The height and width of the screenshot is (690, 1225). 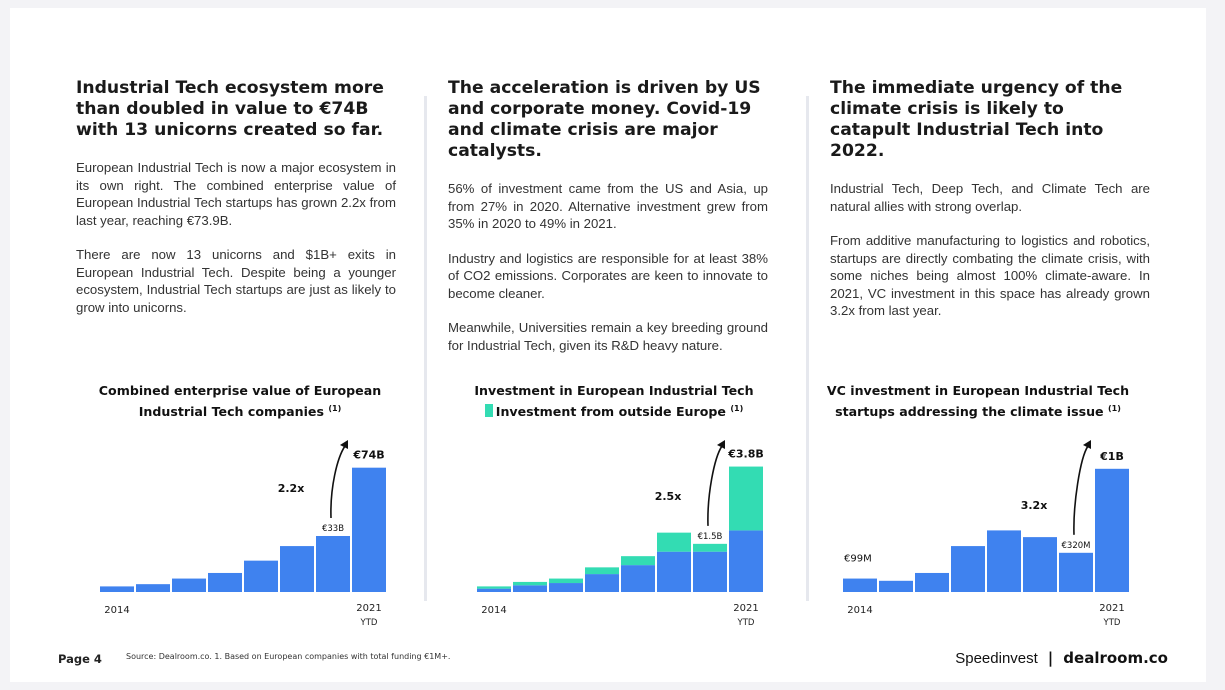 What do you see at coordinates (338, 482) in the screenshot?
I see `chart-1-growth-arrow` at bounding box center [338, 482].